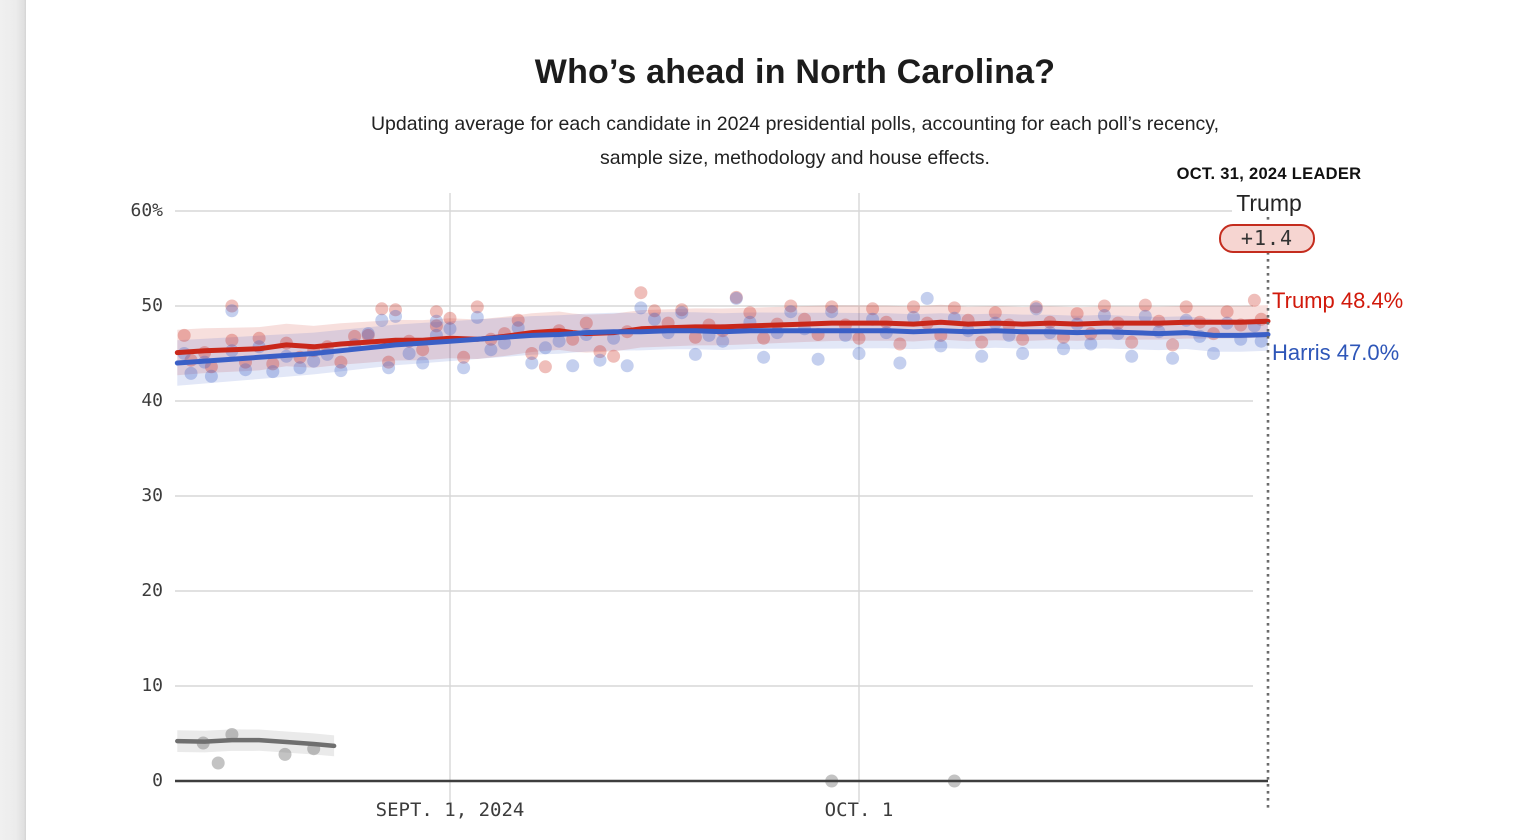 This screenshot has width=1521, height=840. Describe the element at coordinates (1267, 238) in the screenshot. I see `leader-margin-badge: +1.4` at that location.